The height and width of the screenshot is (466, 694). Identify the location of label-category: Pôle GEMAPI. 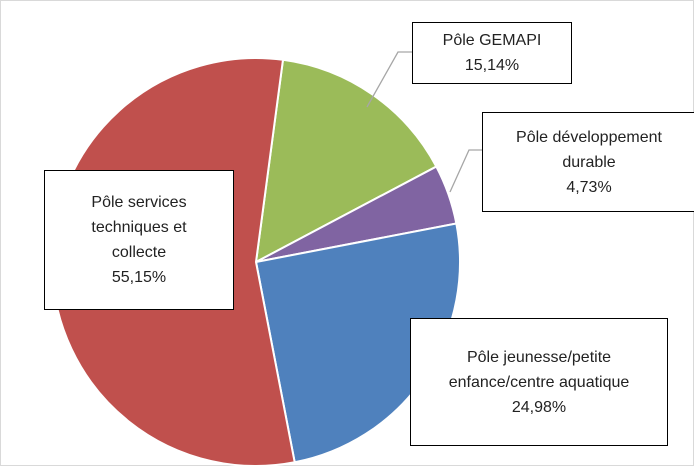
(492, 40).